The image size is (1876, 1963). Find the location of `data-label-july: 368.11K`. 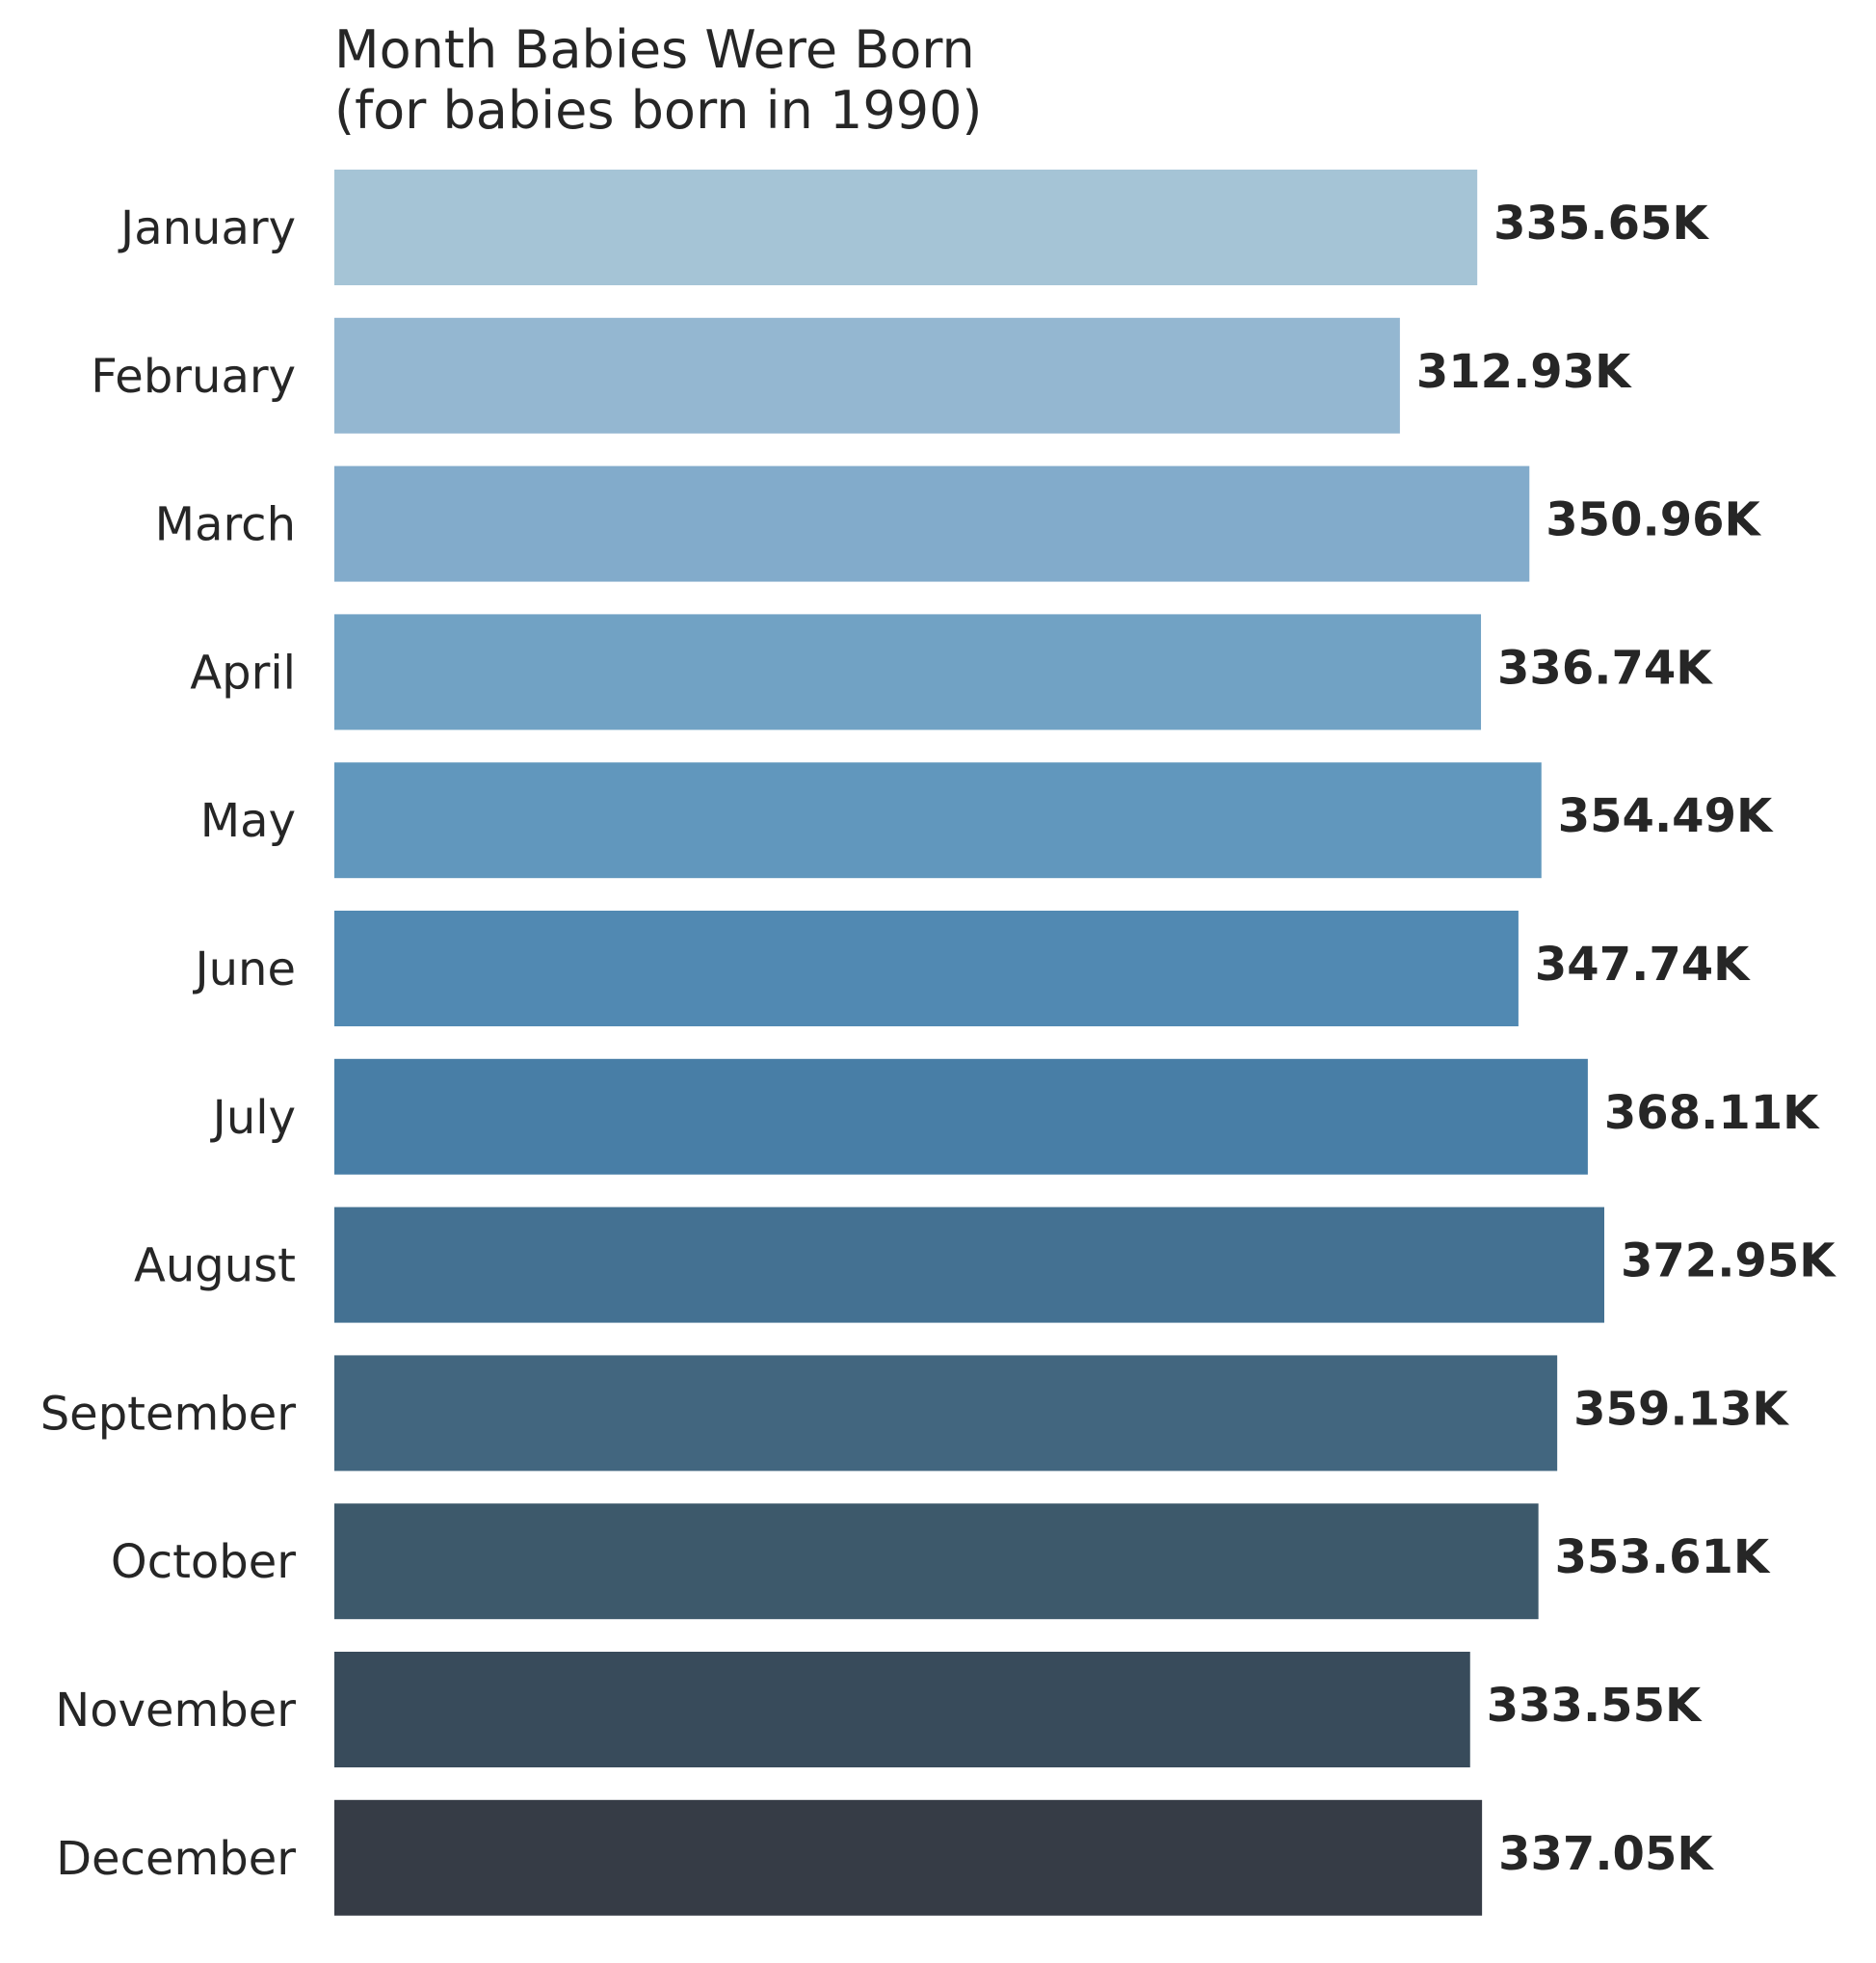

data-label-july: 368.11K is located at coordinates (1712, 1113).